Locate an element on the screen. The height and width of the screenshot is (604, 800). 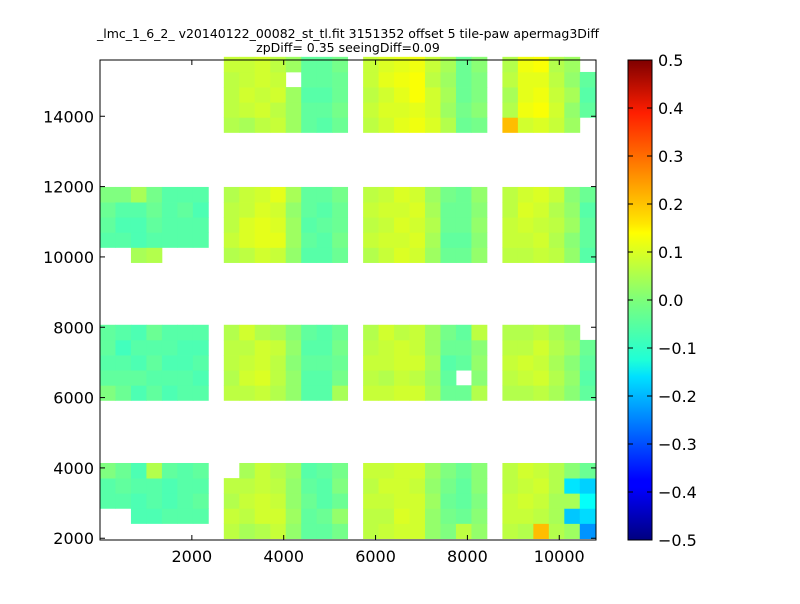
y-tick-label: 10000 is located at coordinates (68, 257).